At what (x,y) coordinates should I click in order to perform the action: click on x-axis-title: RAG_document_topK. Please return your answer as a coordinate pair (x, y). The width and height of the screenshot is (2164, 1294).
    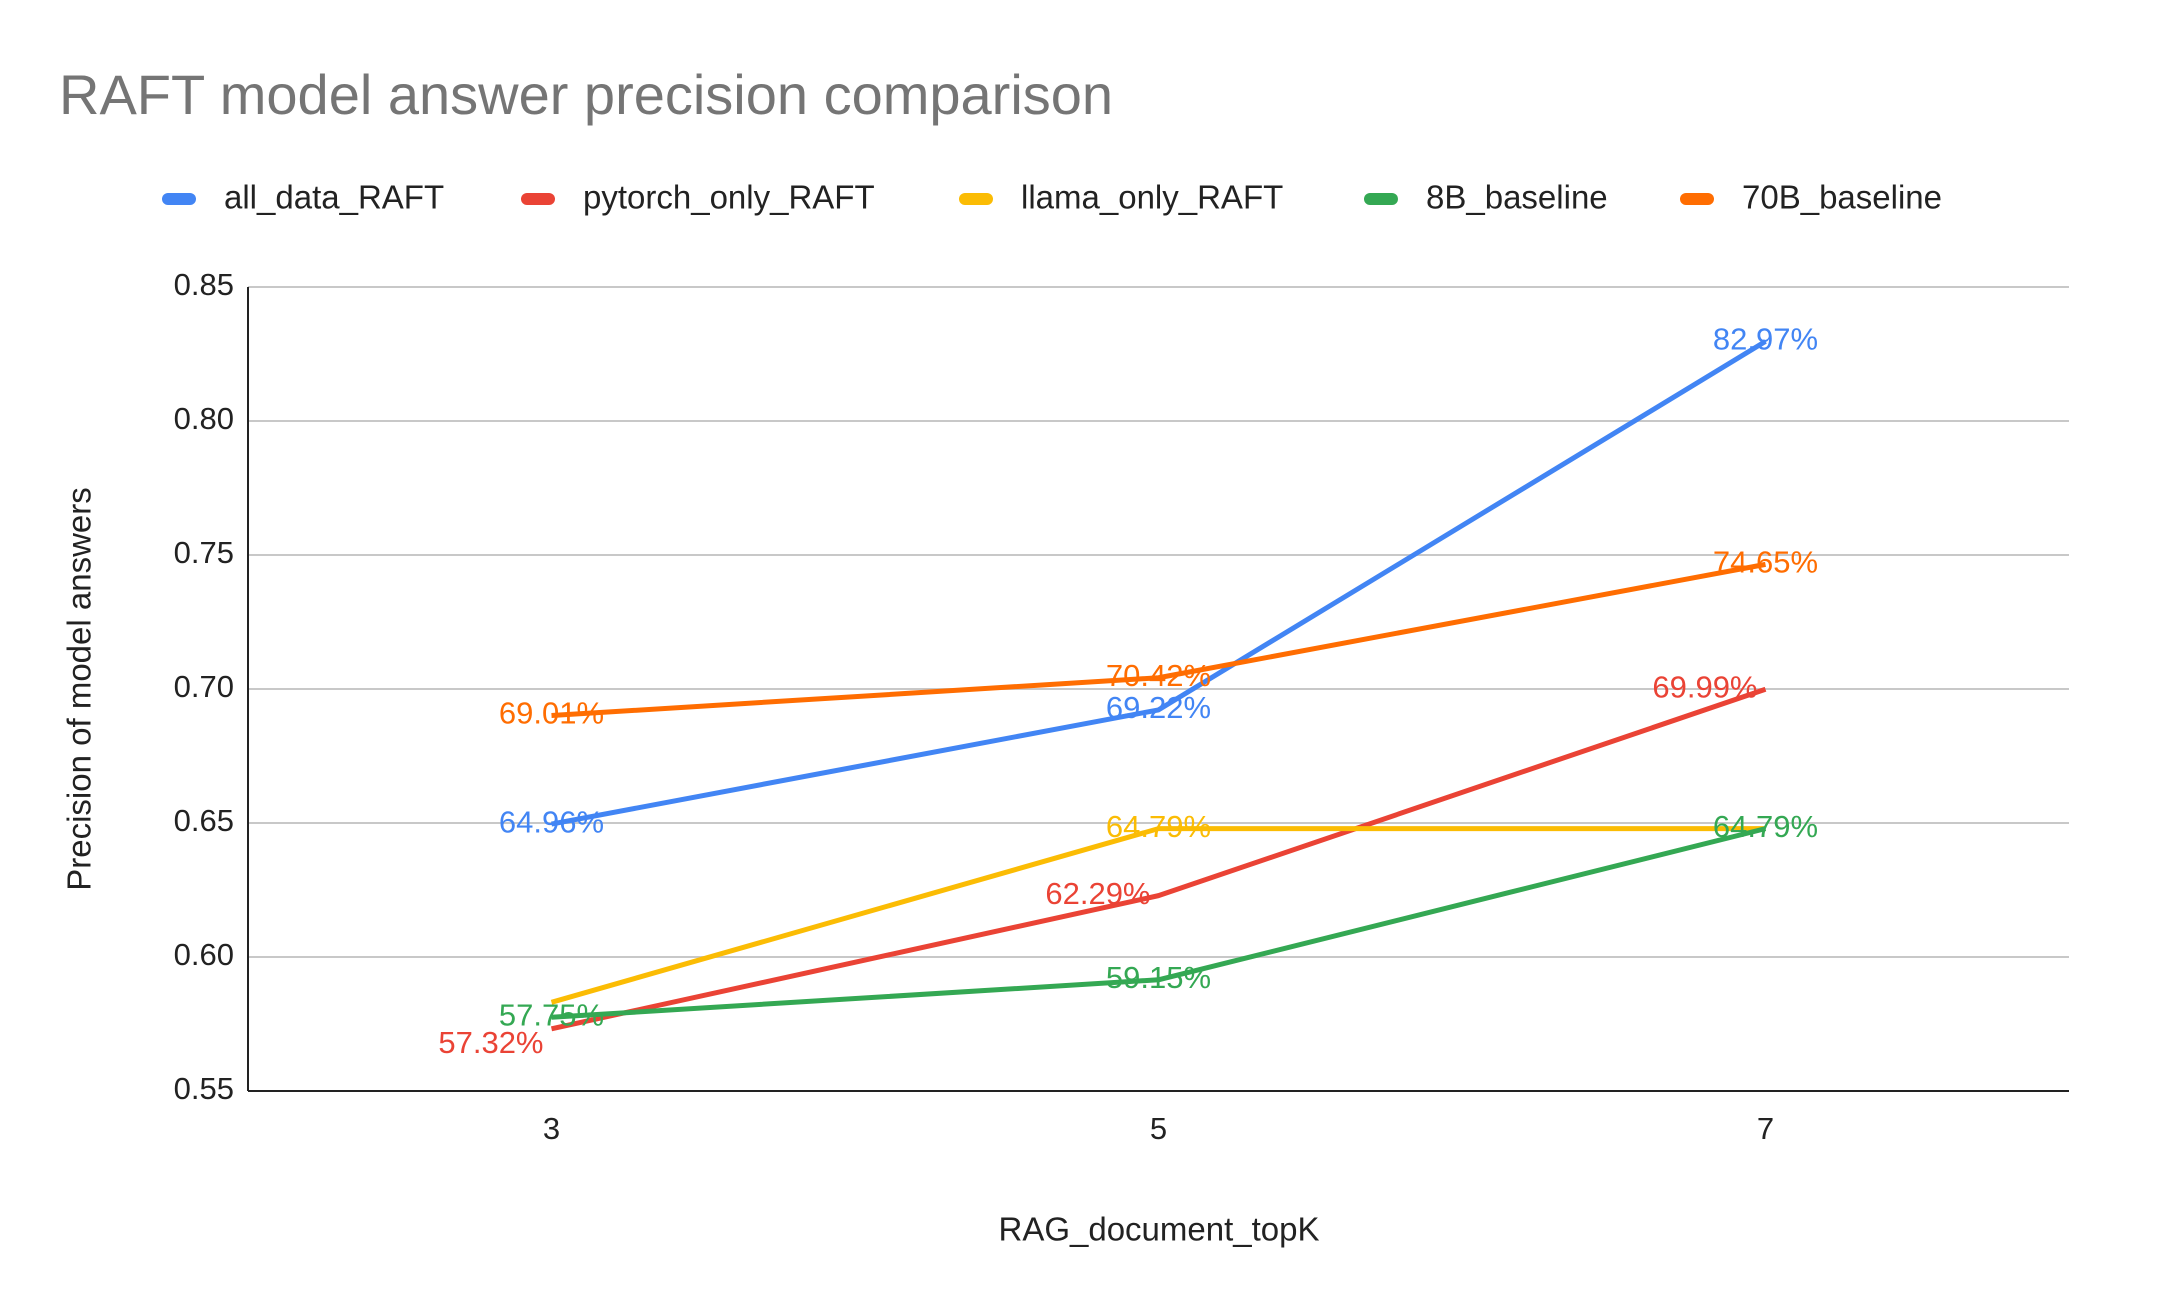
    Looking at the image, I should click on (1158, 1229).